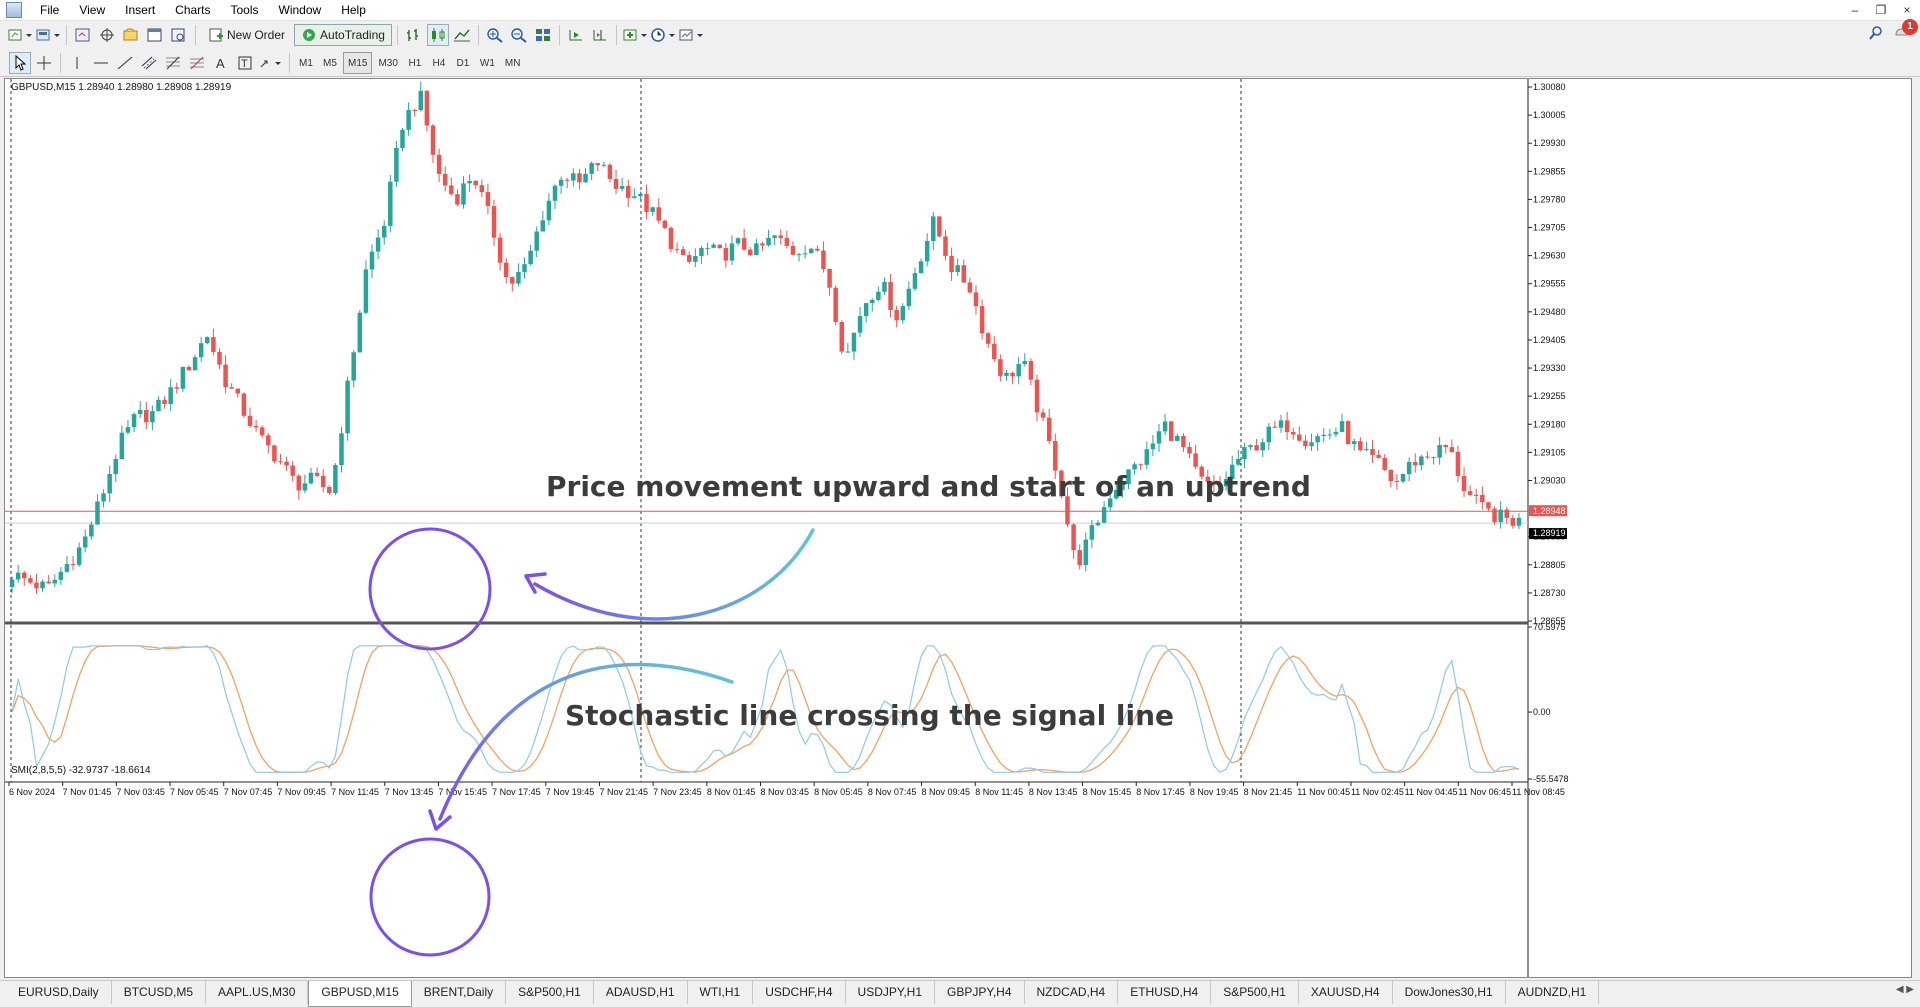  Describe the element at coordinates (1906, 32) in the screenshot. I see `notifications-icon: 1` at that location.